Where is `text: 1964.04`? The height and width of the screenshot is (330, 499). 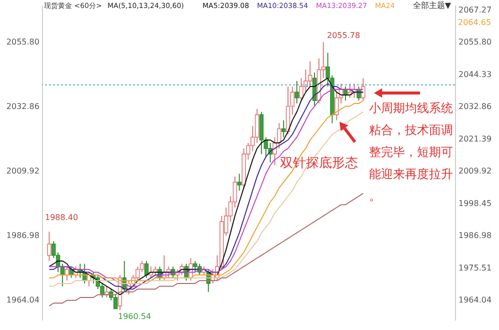
text: 1964.04 is located at coordinates (23, 300).